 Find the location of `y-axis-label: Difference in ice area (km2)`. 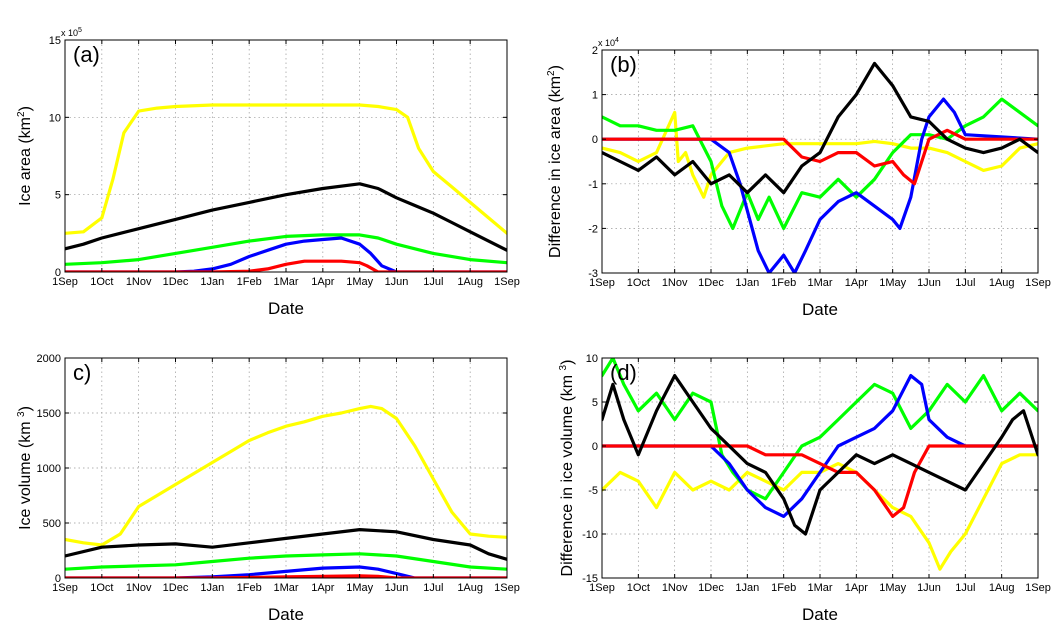

y-axis-label: Difference in ice area (km2) is located at coordinates (555, 161).